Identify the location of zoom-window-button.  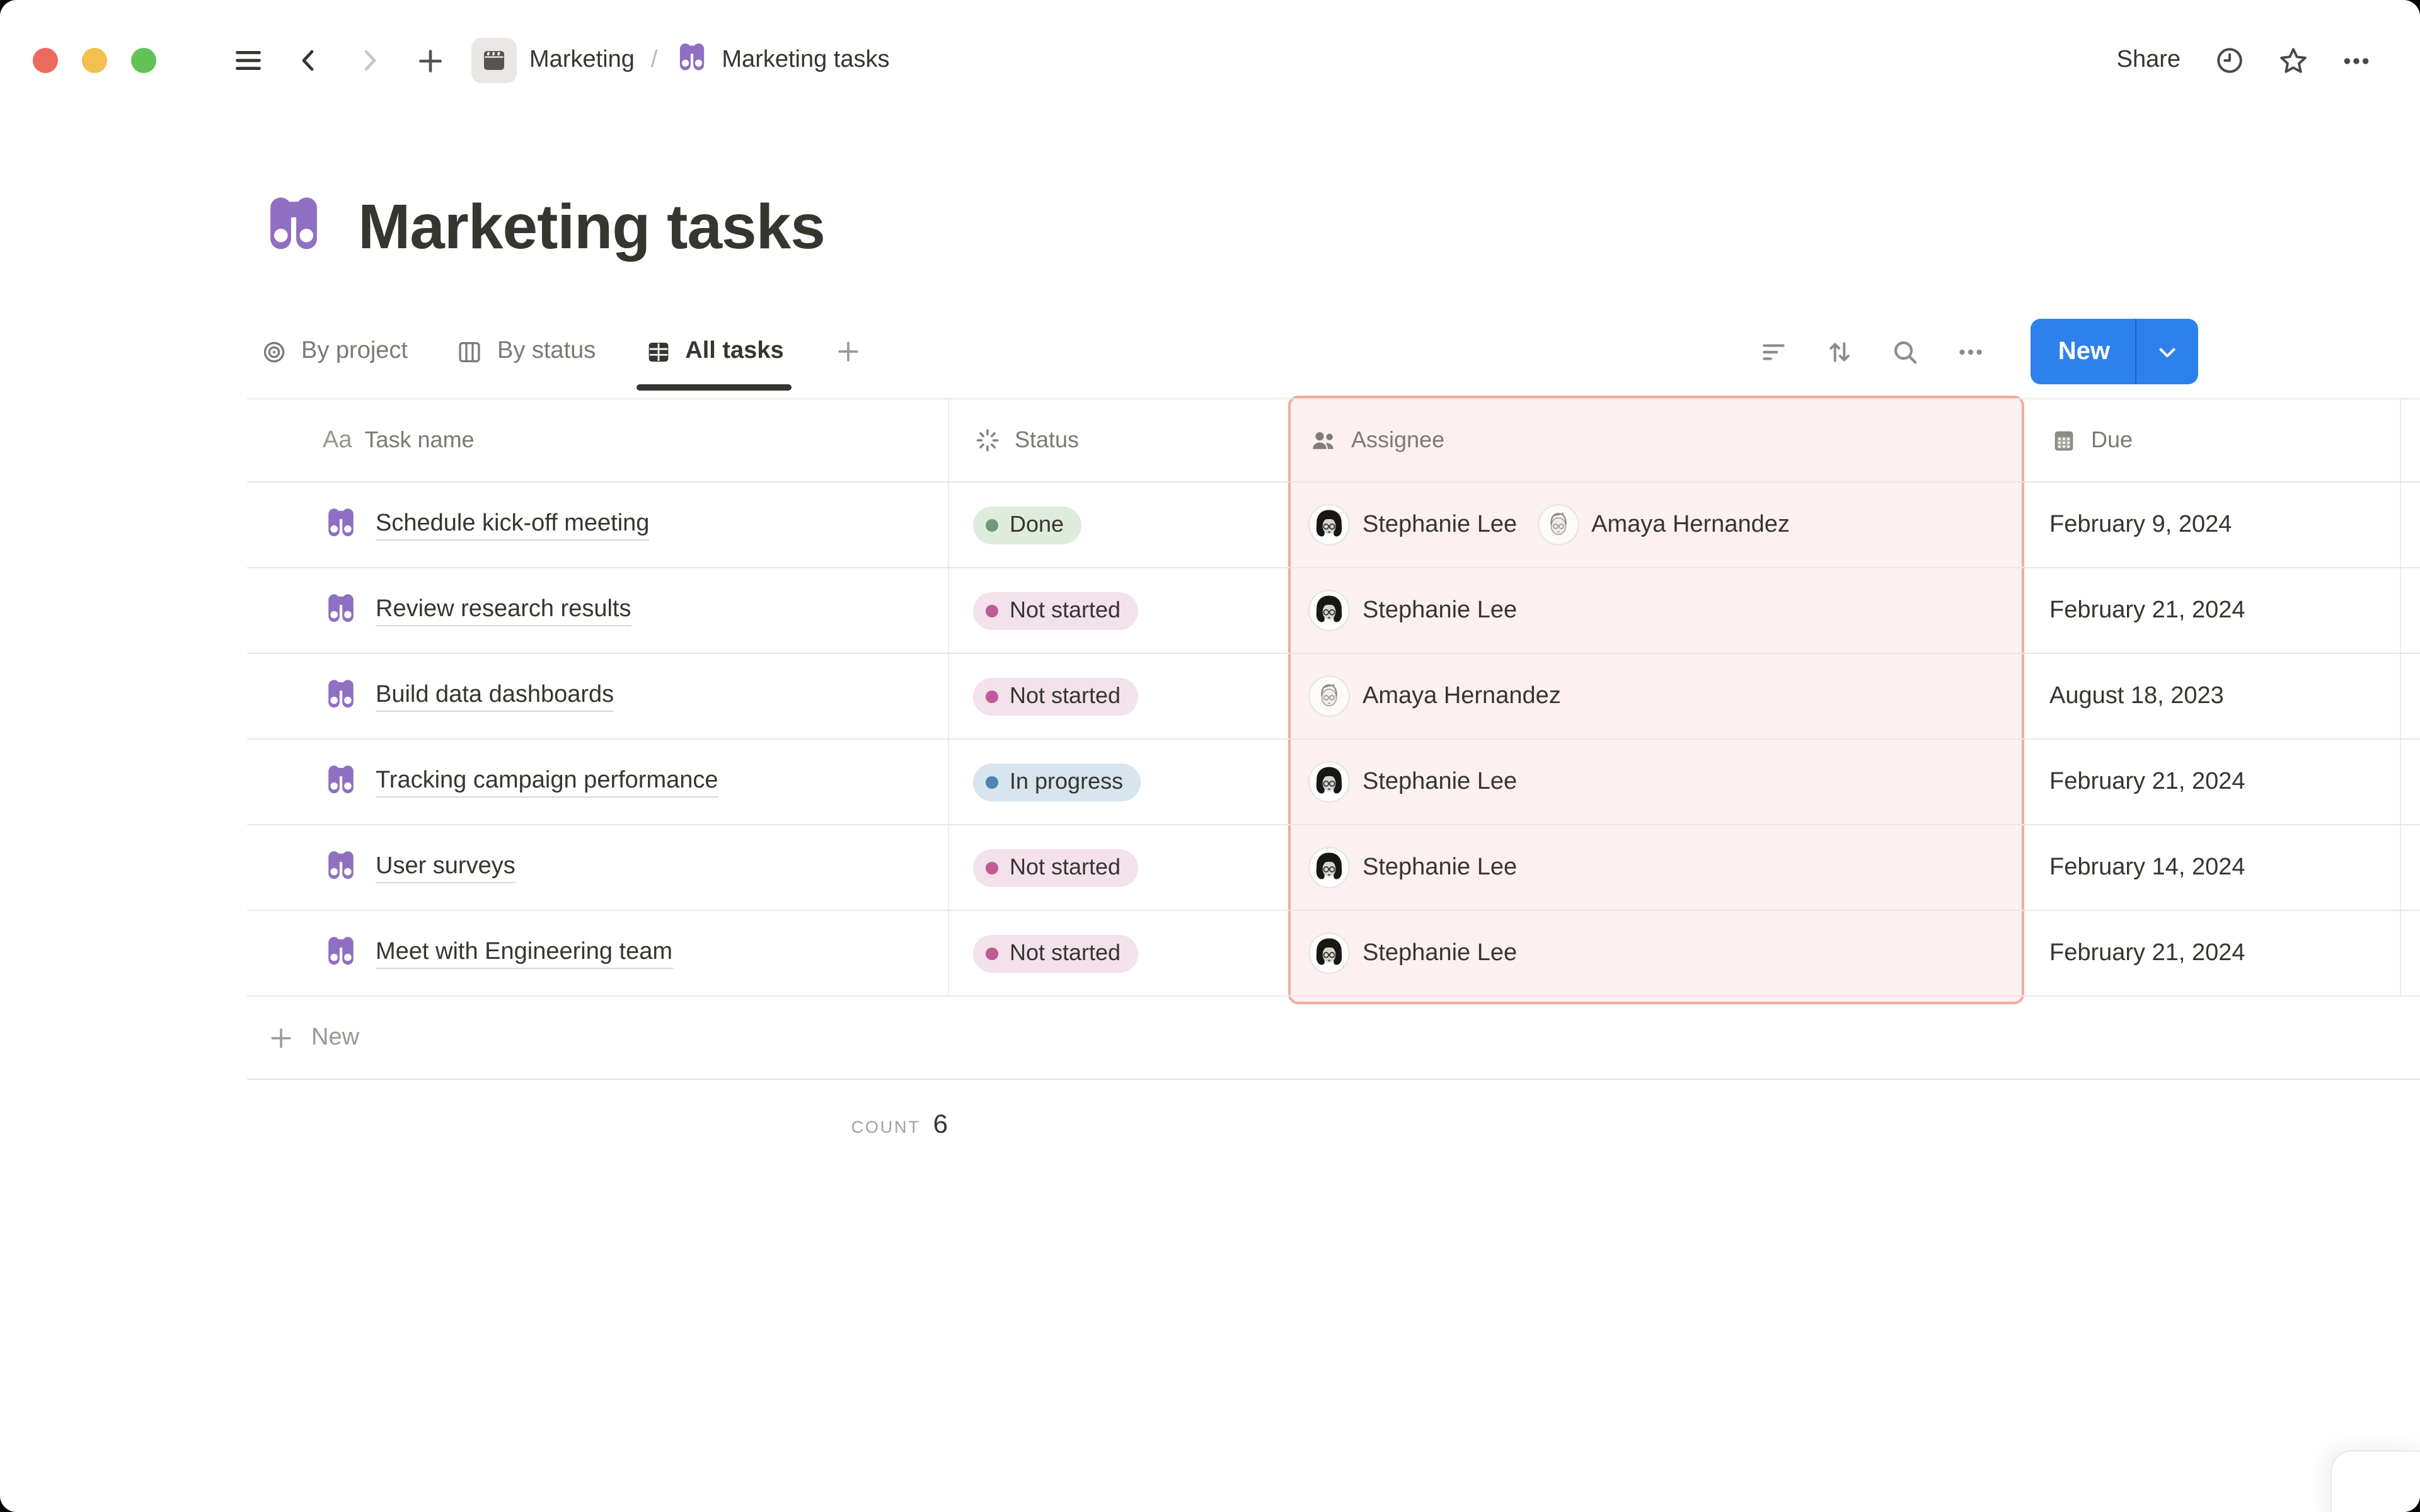
(143, 60).